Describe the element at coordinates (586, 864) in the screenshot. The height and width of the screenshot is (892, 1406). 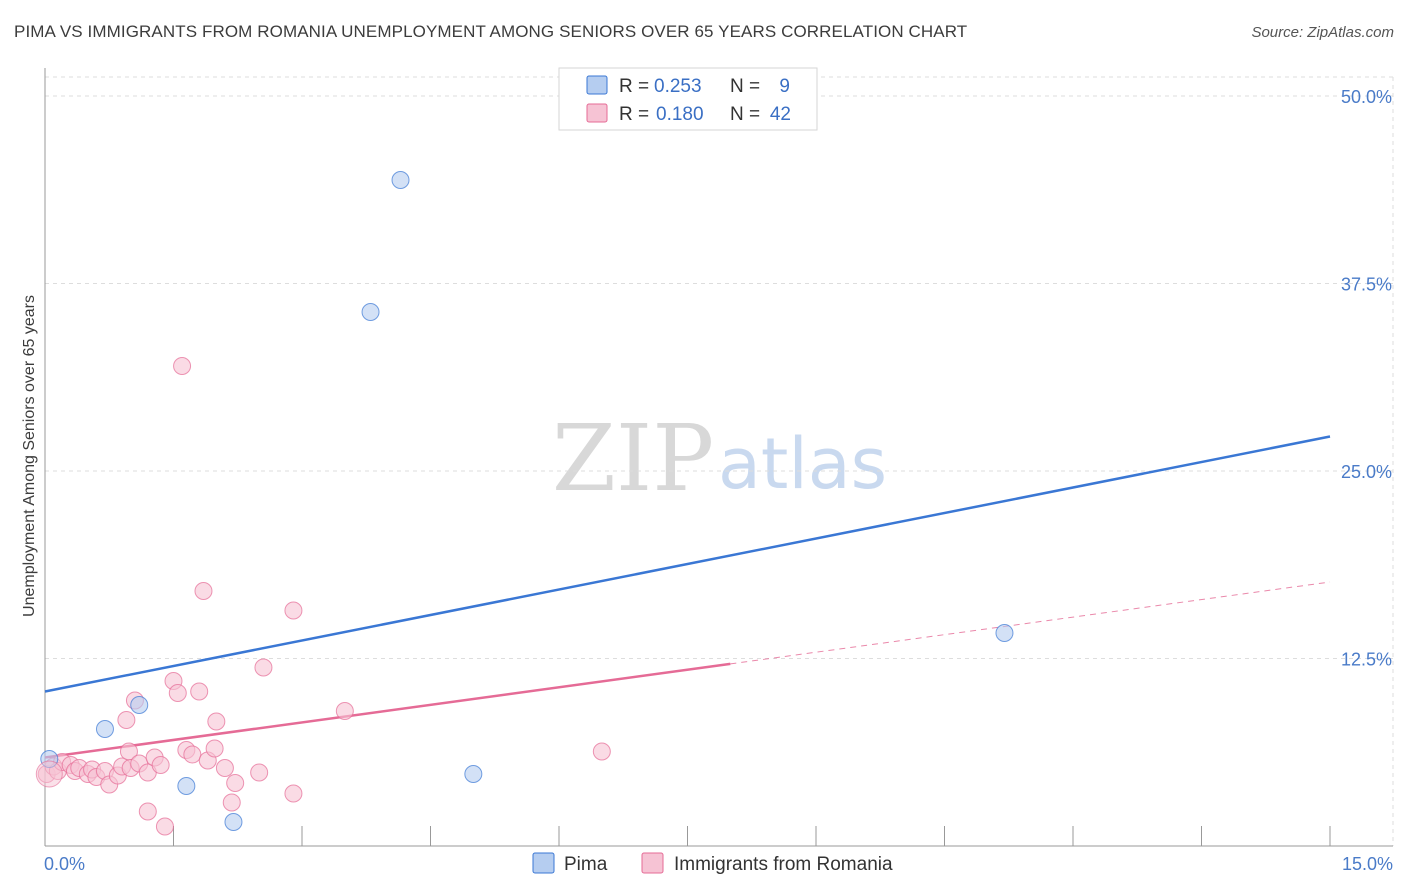
I see `series-legend-label-pima: Pima` at that location.